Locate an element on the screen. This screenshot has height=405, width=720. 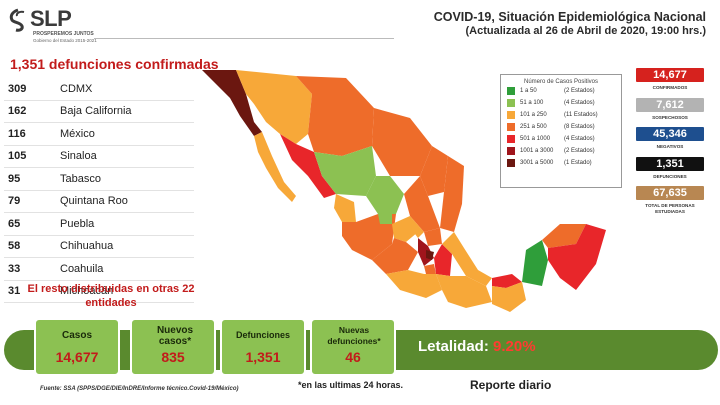
card-deaths: Defunciones 1,351 is located at coordinates (263, 347).